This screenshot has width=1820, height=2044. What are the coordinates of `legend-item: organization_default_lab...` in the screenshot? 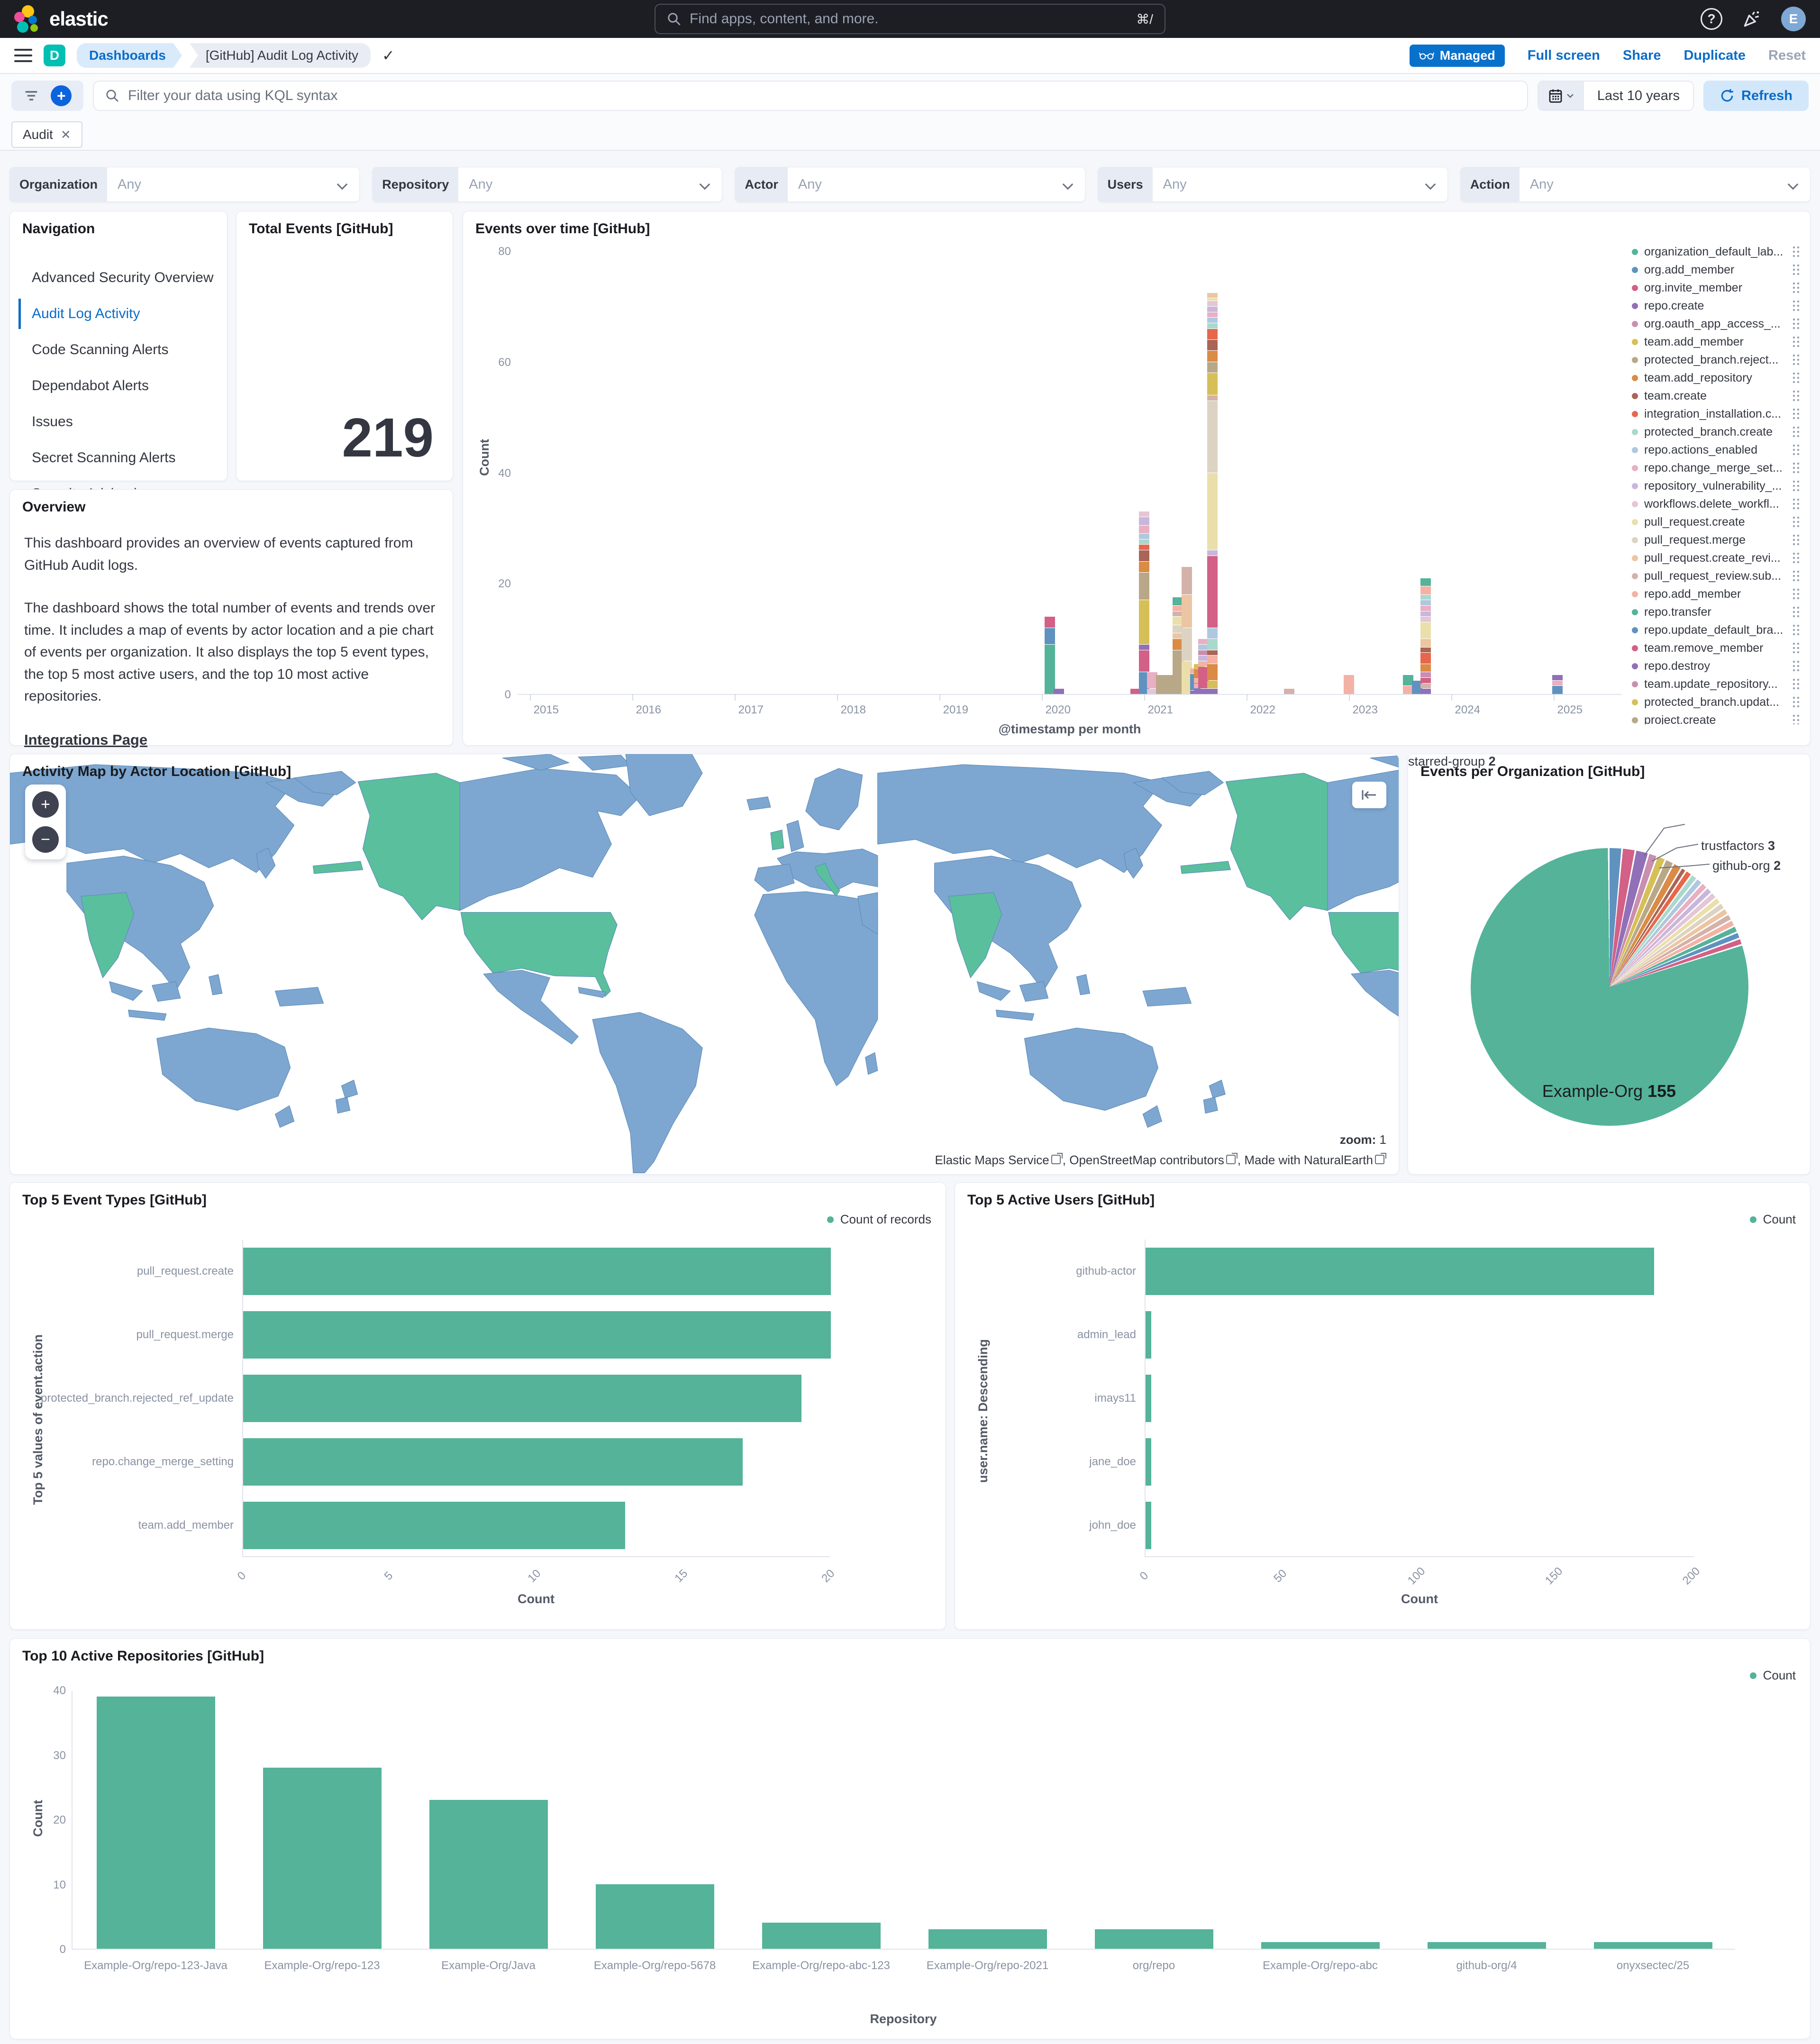 It's located at (1716, 252).